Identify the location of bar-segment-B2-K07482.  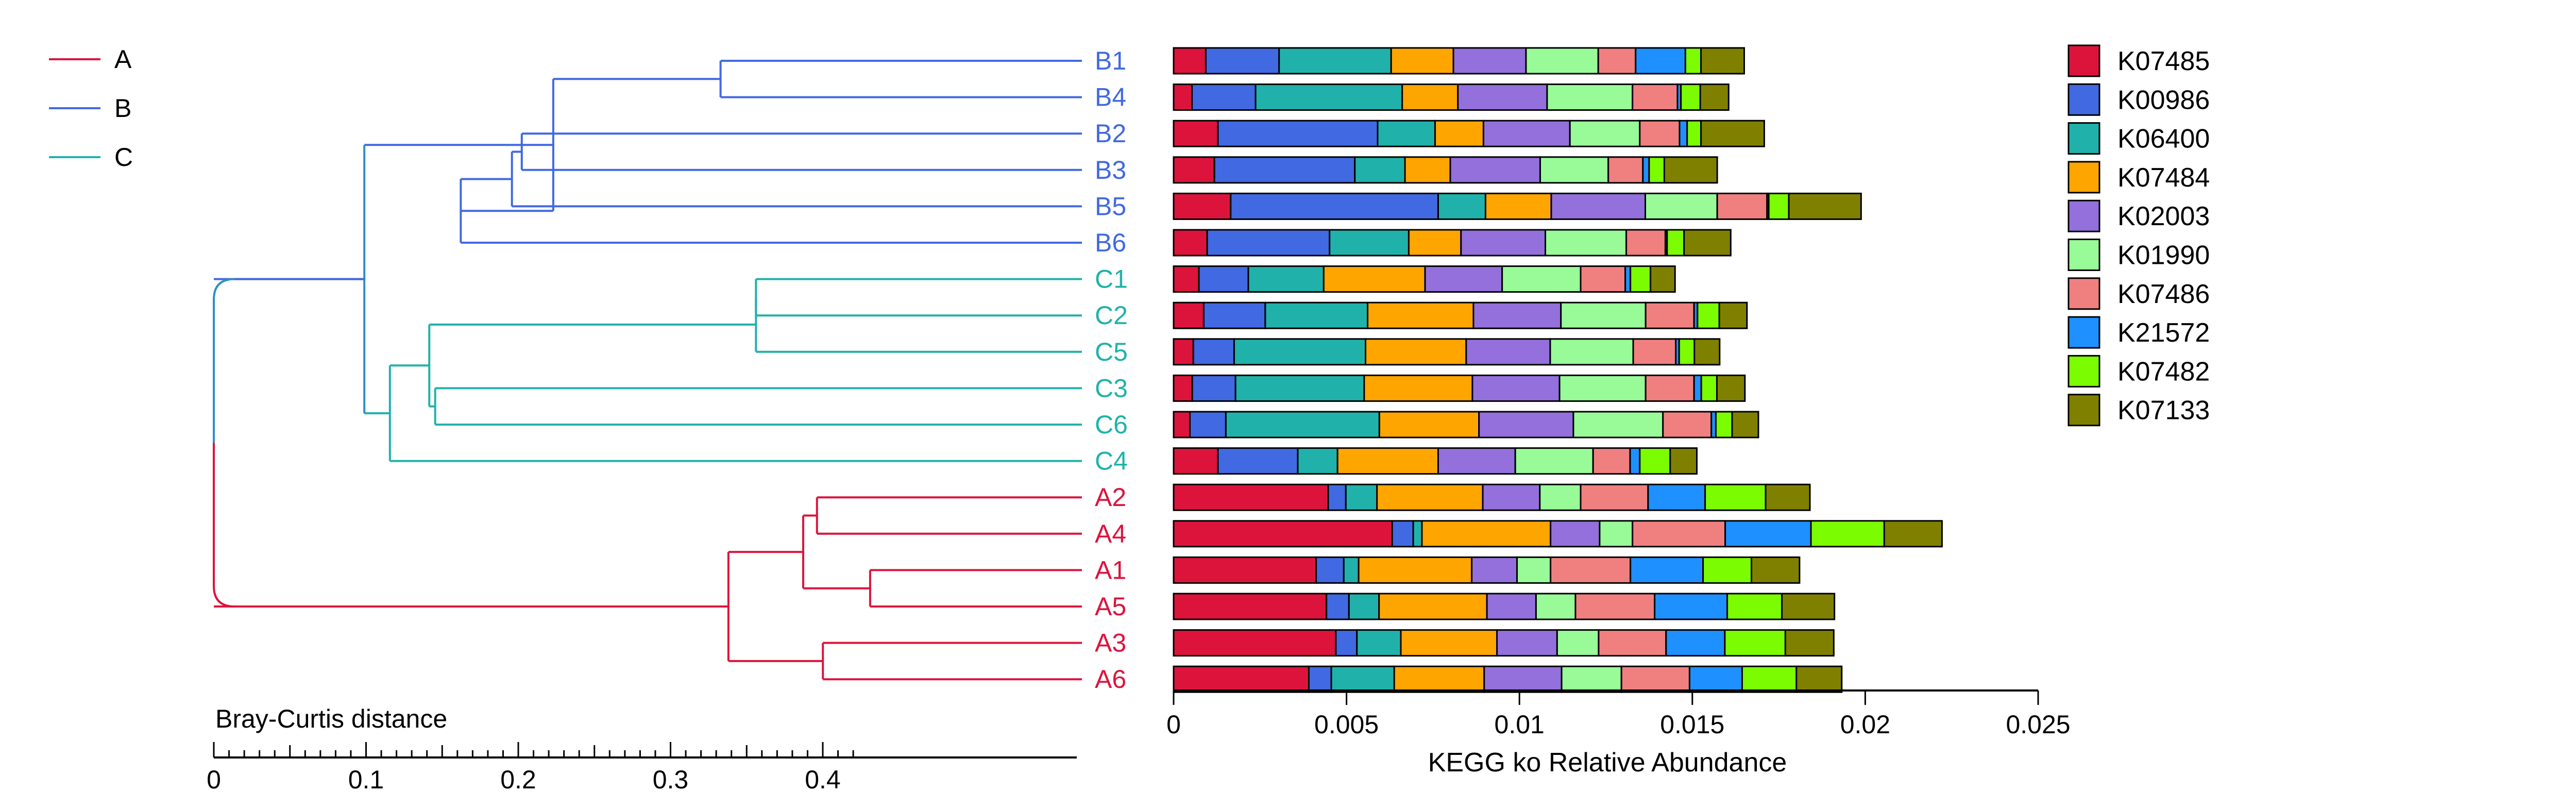
(1694, 133).